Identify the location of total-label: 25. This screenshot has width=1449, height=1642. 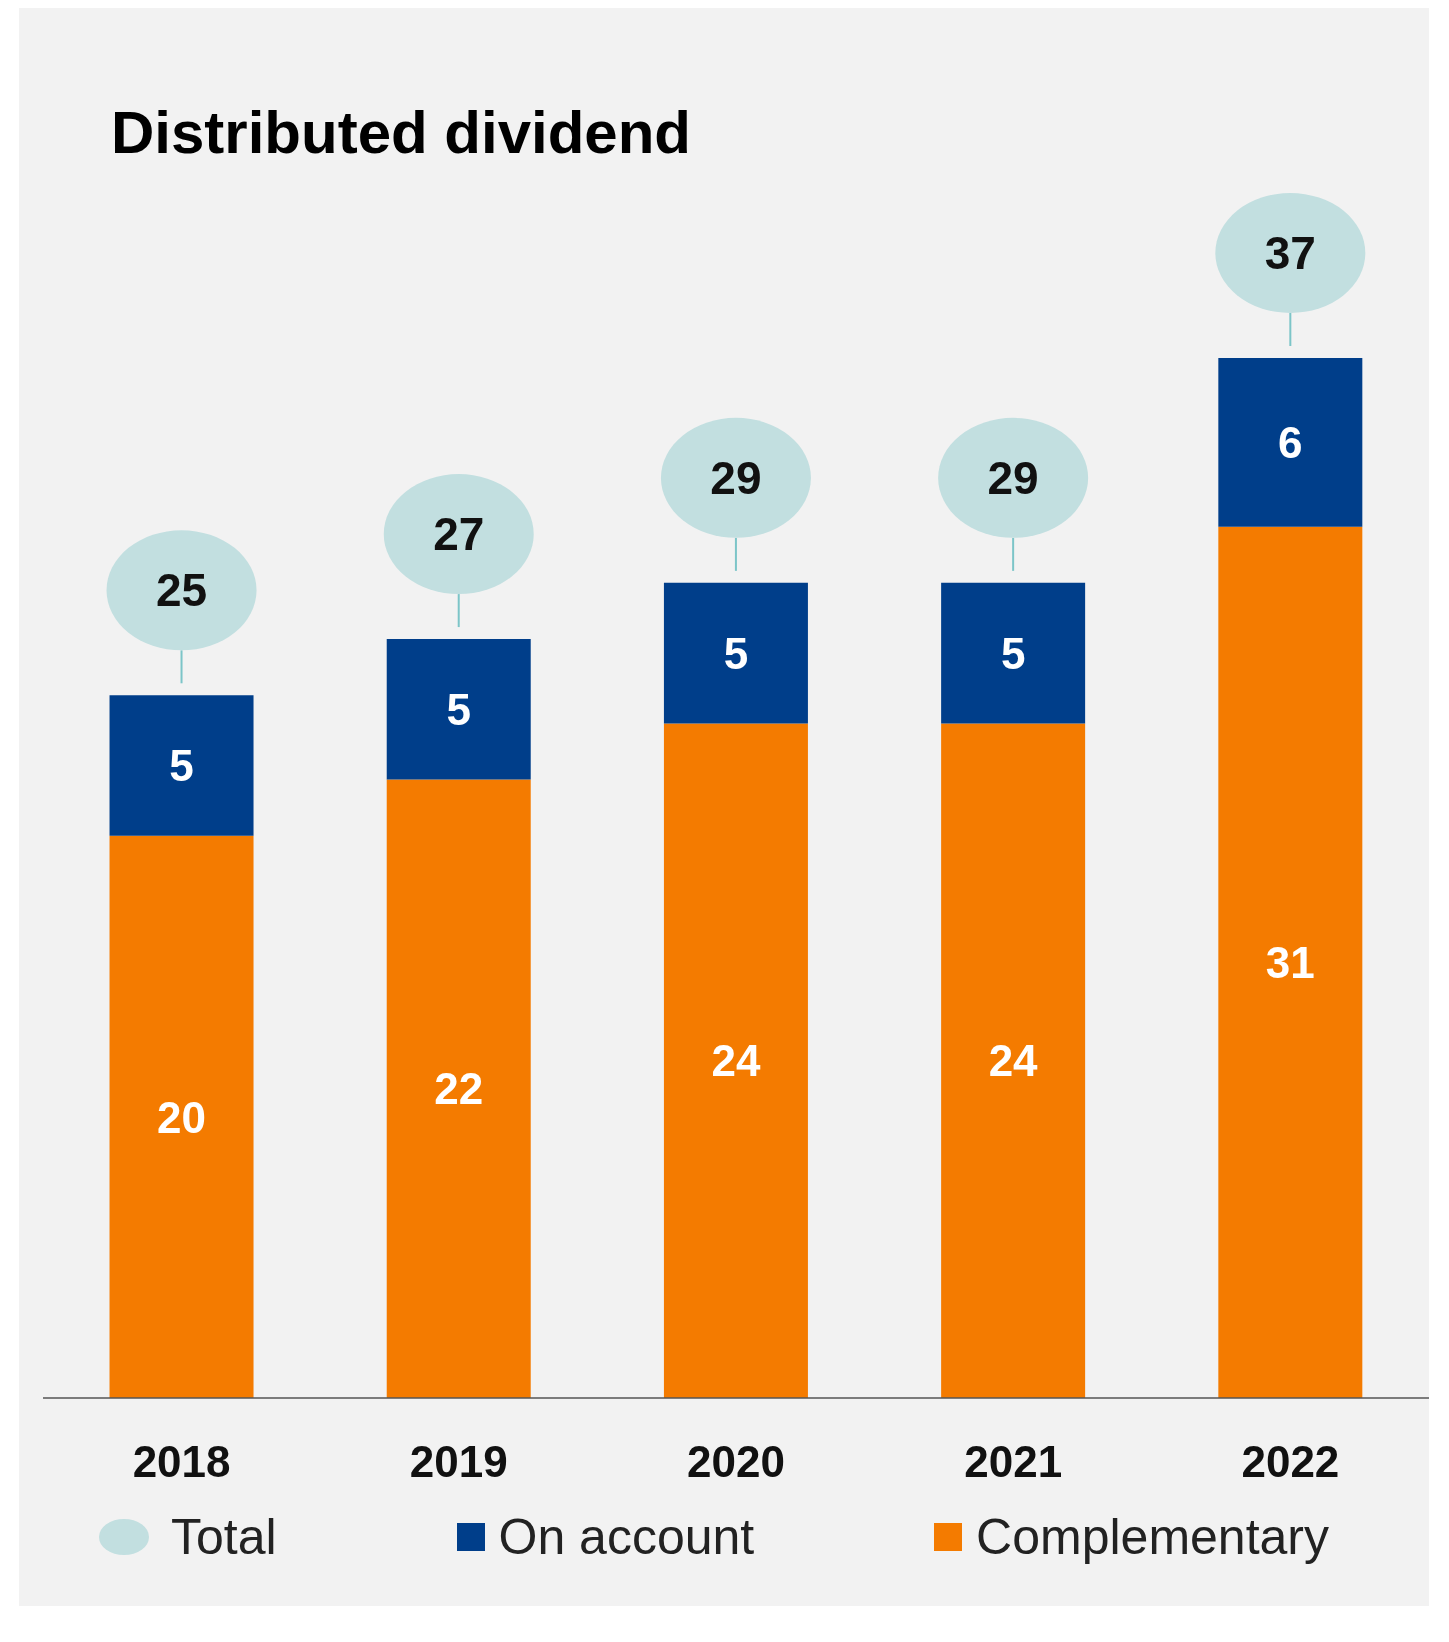
(181, 590).